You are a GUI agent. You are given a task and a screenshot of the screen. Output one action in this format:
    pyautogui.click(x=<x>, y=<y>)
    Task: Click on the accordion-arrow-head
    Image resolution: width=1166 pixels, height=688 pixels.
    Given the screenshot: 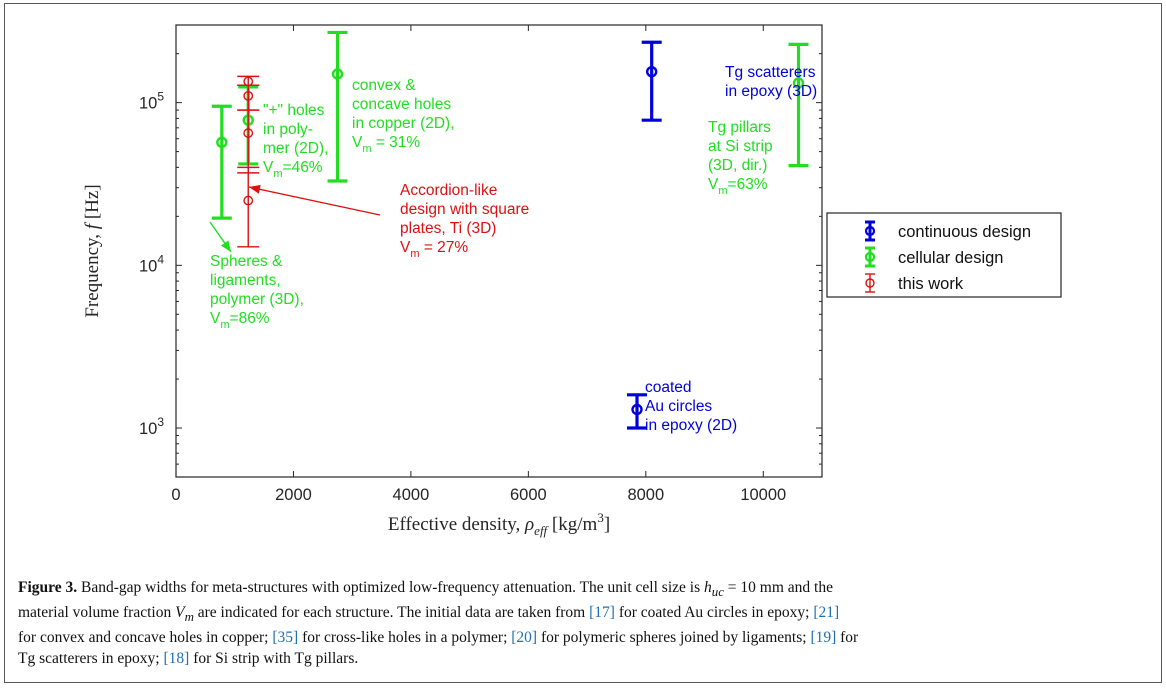 What is the action you would take?
    pyautogui.click(x=255, y=189)
    